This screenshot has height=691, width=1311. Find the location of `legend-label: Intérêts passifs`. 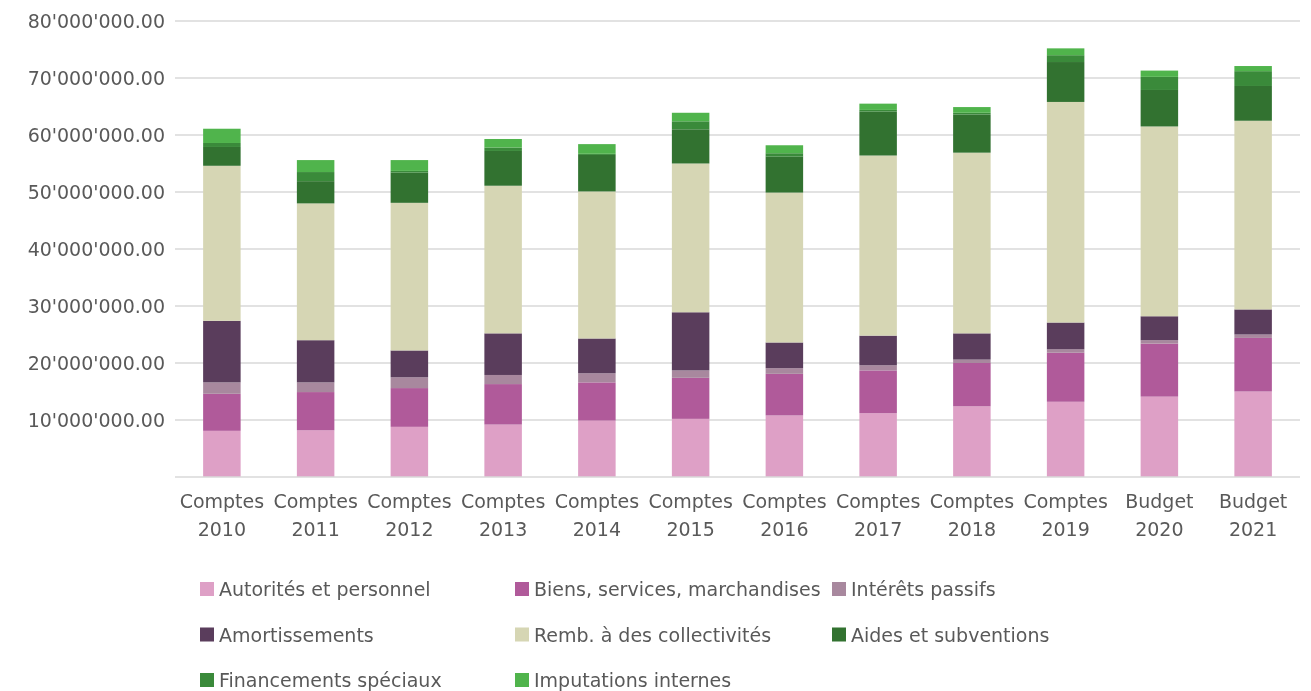

legend-label: Intérêts passifs is located at coordinates (923, 589).